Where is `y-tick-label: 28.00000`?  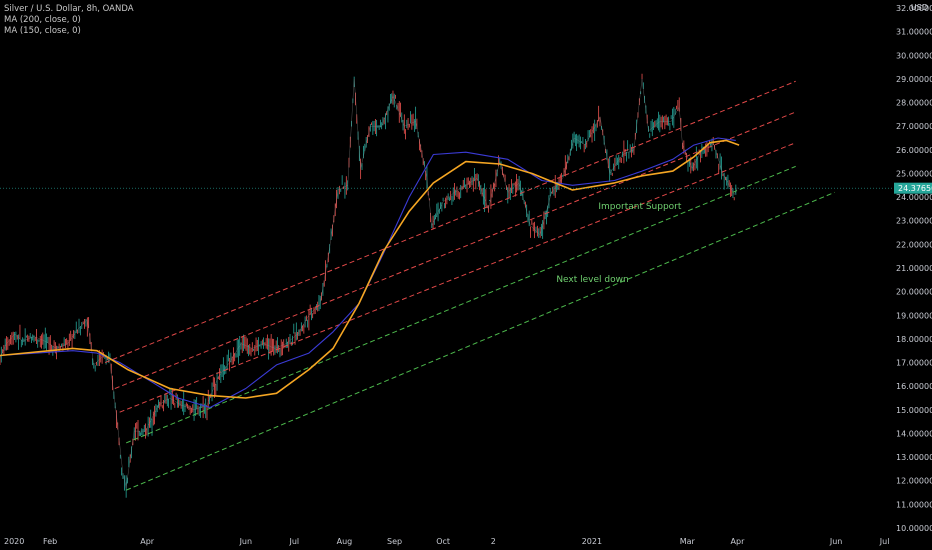
y-tick-label: 28.00000 is located at coordinates (914, 103).